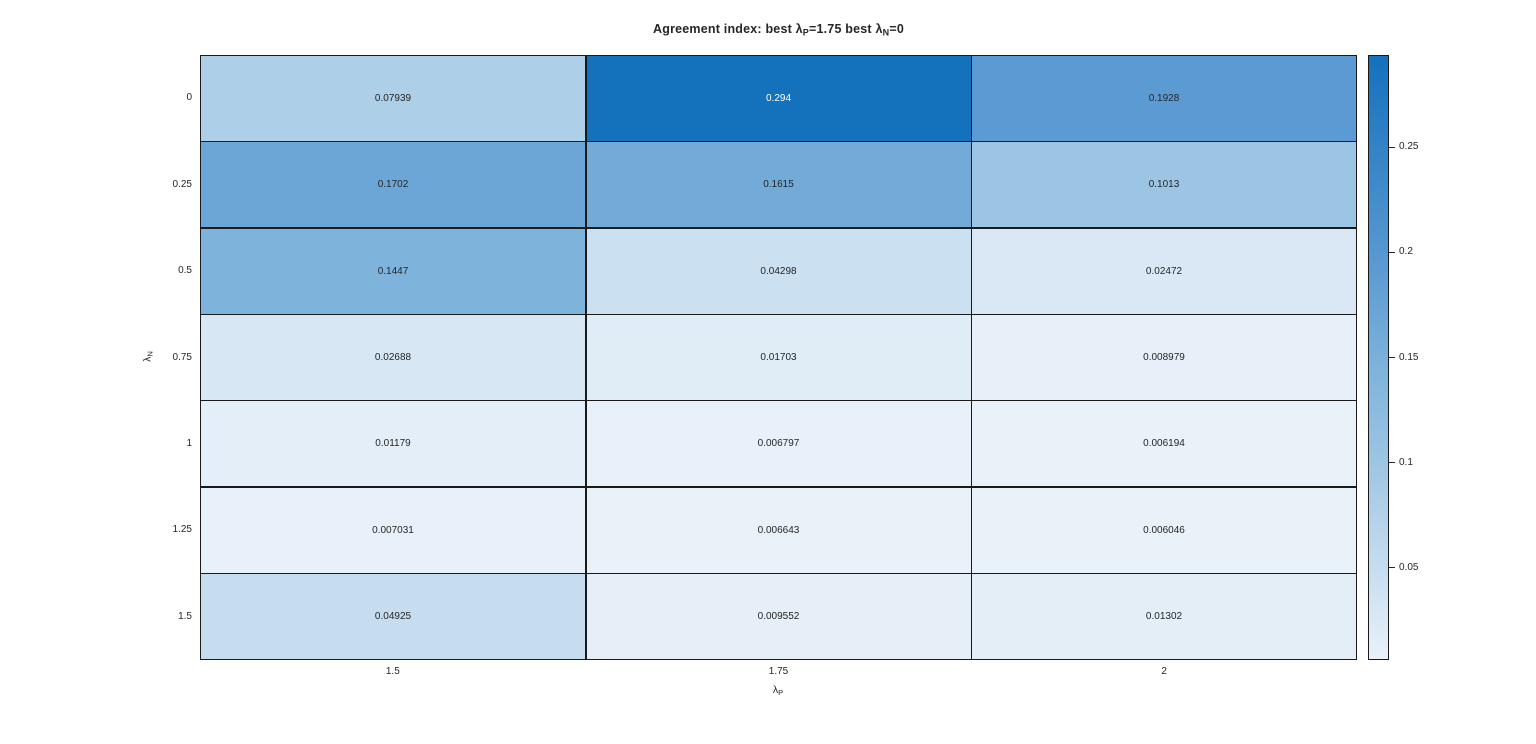 This screenshot has height=744, width=1536. I want to click on cell-value: 0.07939, so click(393, 98).